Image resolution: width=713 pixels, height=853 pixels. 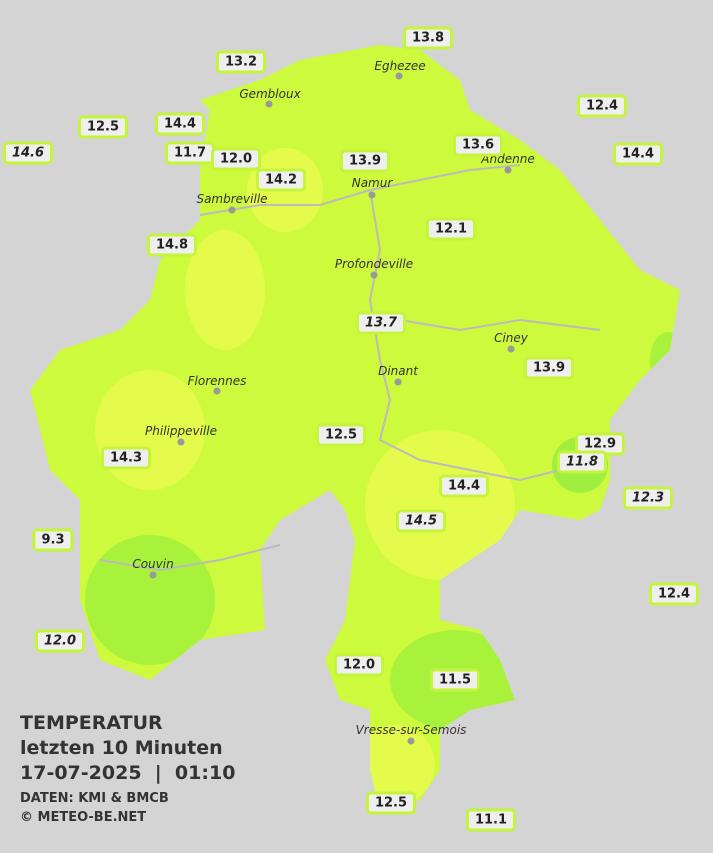 What do you see at coordinates (270, 94) in the screenshot?
I see `city-label: Gembloux` at bounding box center [270, 94].